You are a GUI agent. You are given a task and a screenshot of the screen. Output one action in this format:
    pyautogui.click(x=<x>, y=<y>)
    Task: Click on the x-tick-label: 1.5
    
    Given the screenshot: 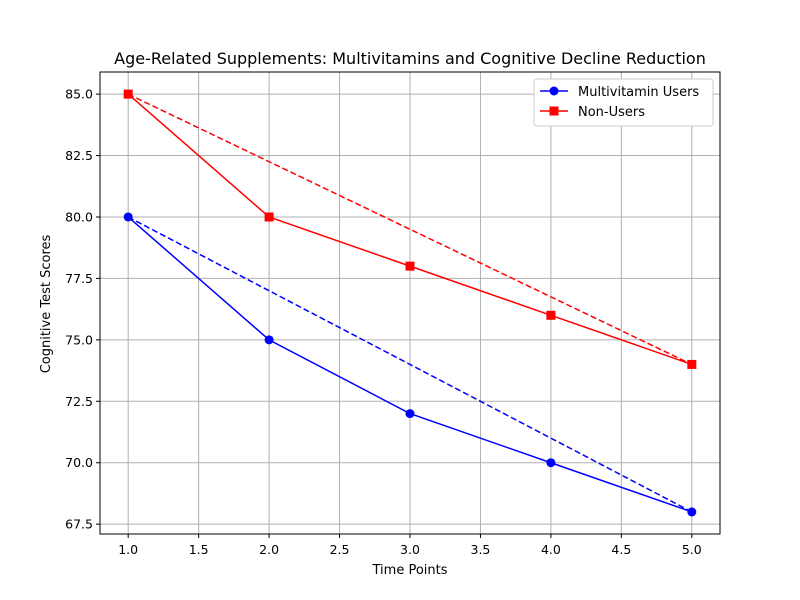 What is the action you would take?
    pyautogui.click(x=199, y=549)
    